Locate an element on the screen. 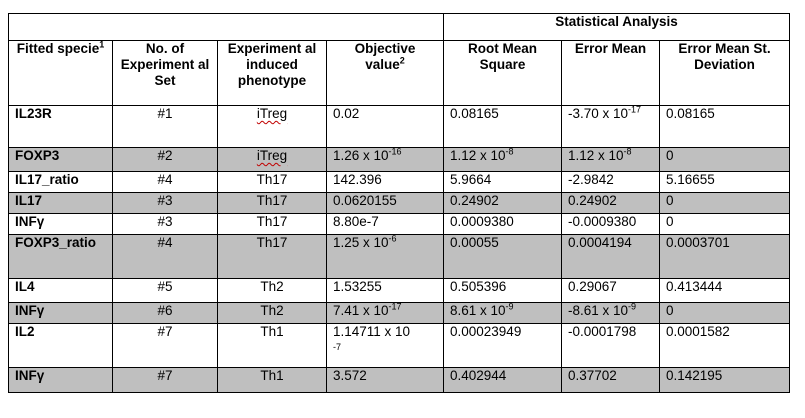  cell-std: 0.413444 is located at coordinates (724, 290).